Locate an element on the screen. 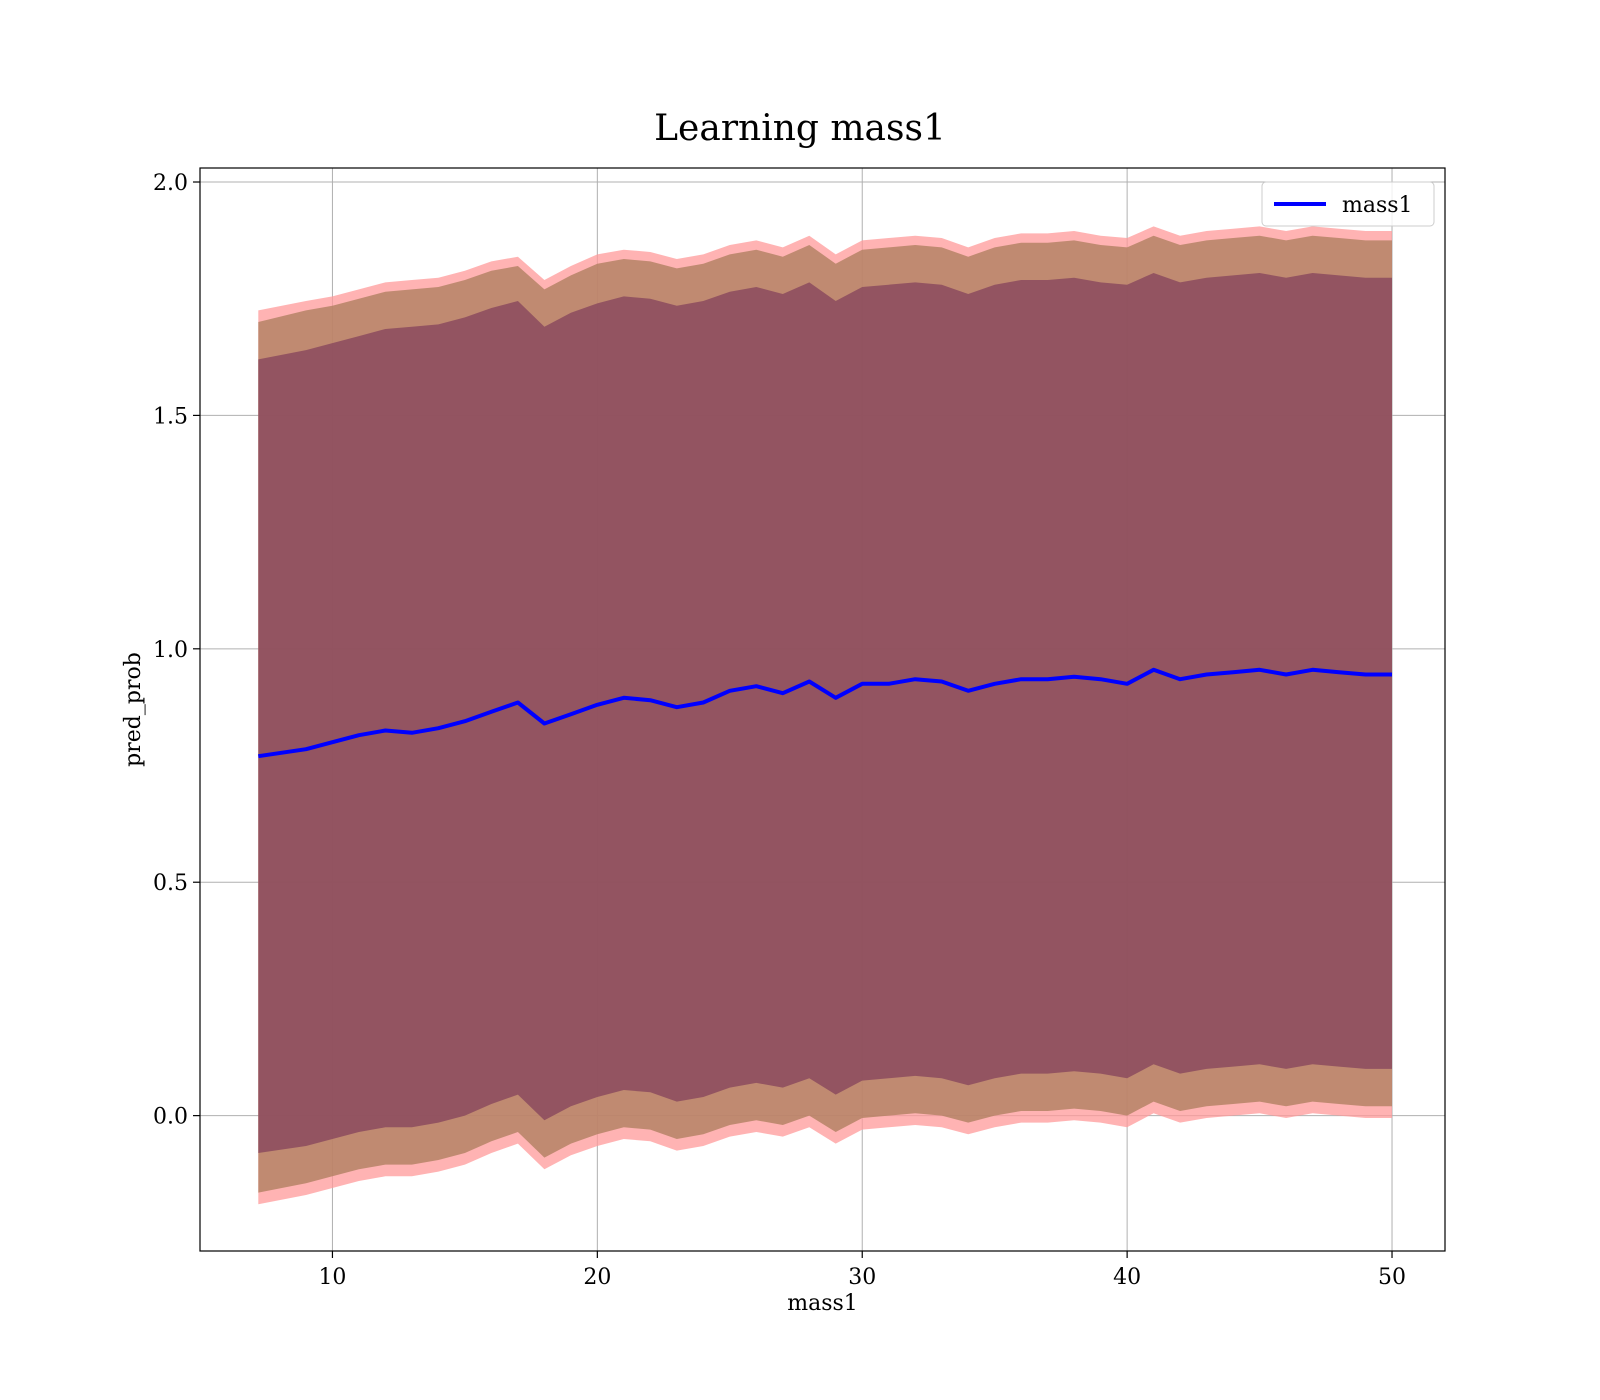 Image resolution: width=1600 pixels, height=1400 pixels. y-tick-label-0: 0.0 is located at coordinates (170, 1117).